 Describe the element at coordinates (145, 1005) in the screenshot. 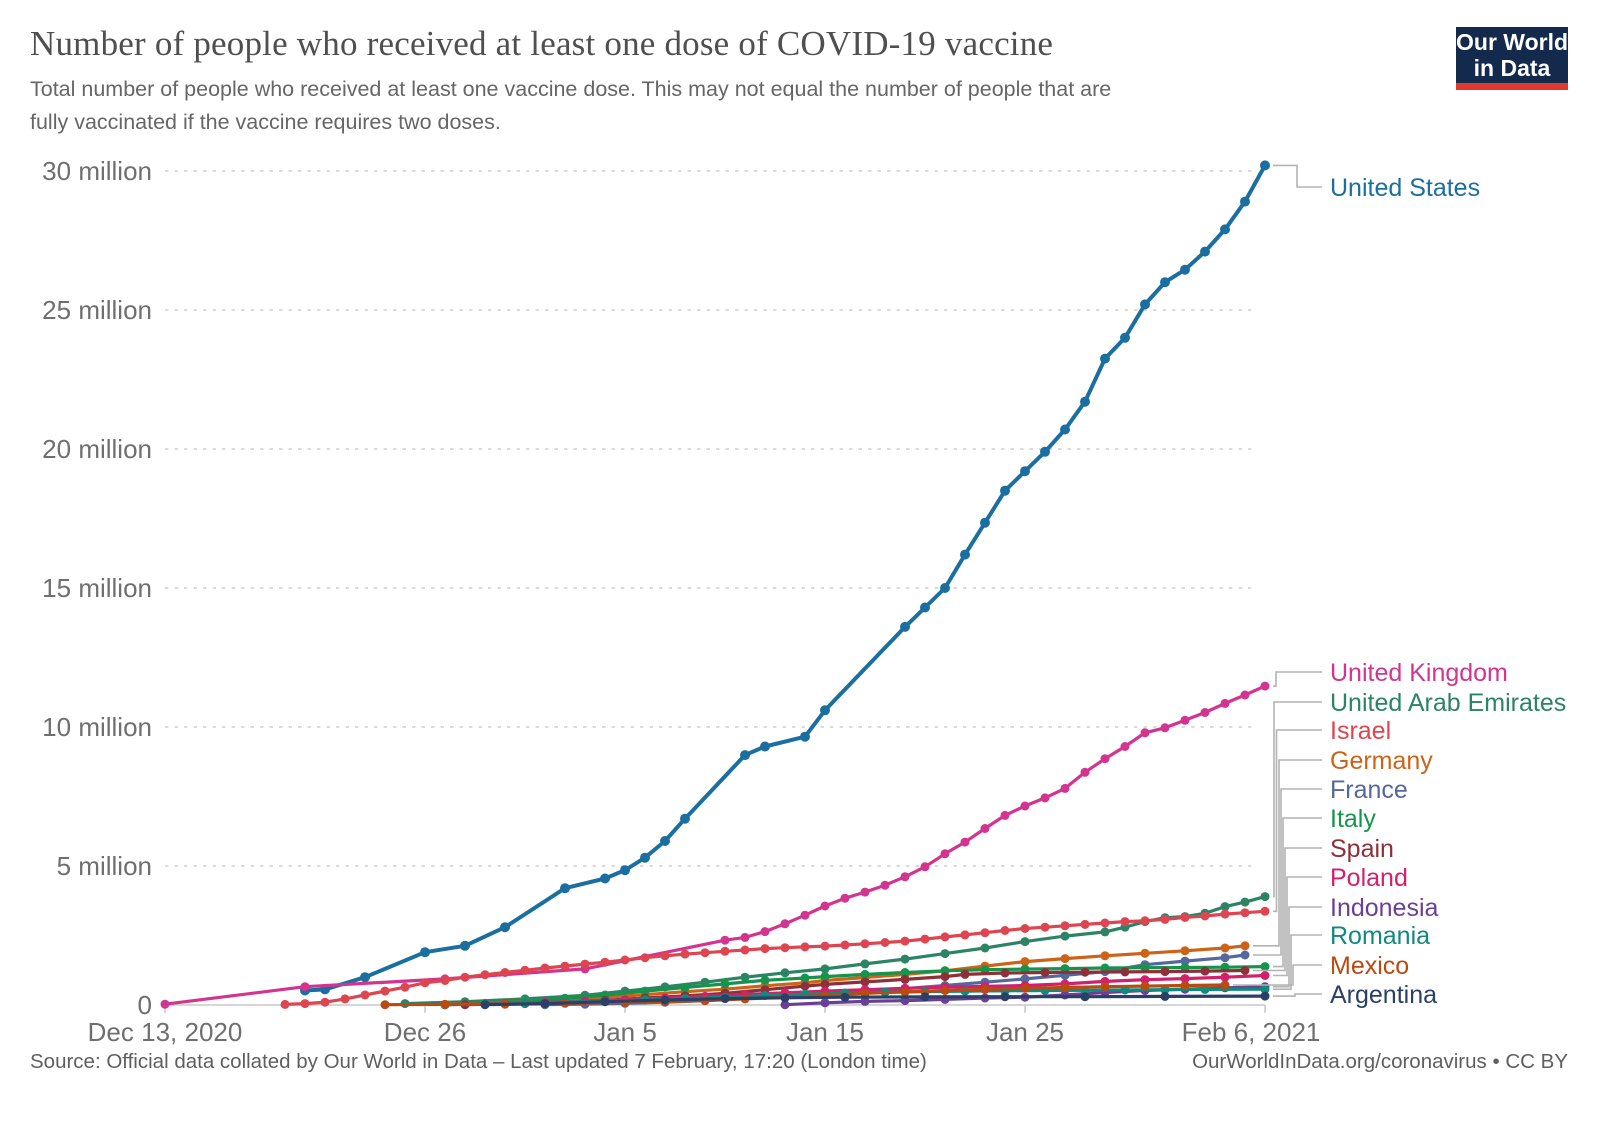

I see `y-tick-label: 0` at that location.